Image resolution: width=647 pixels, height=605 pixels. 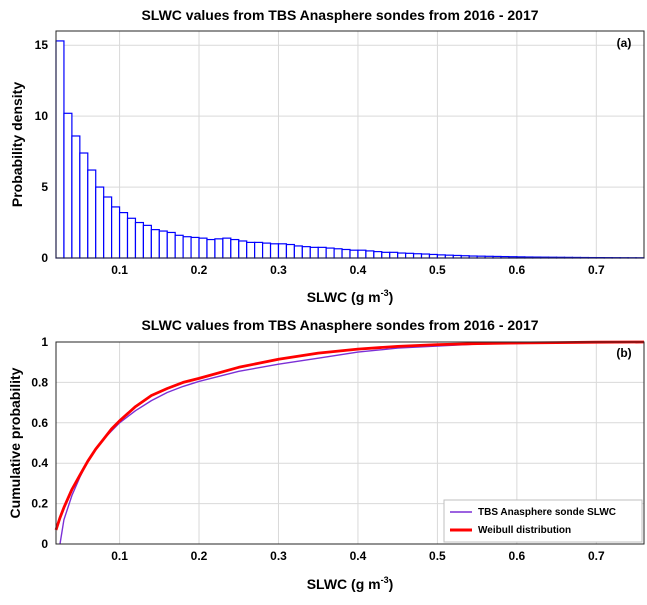 What do you see at coordinates (44, 544) in the screenshot?
I see `cdf-y-tick-label: 0` at bounding box center [44, 544].